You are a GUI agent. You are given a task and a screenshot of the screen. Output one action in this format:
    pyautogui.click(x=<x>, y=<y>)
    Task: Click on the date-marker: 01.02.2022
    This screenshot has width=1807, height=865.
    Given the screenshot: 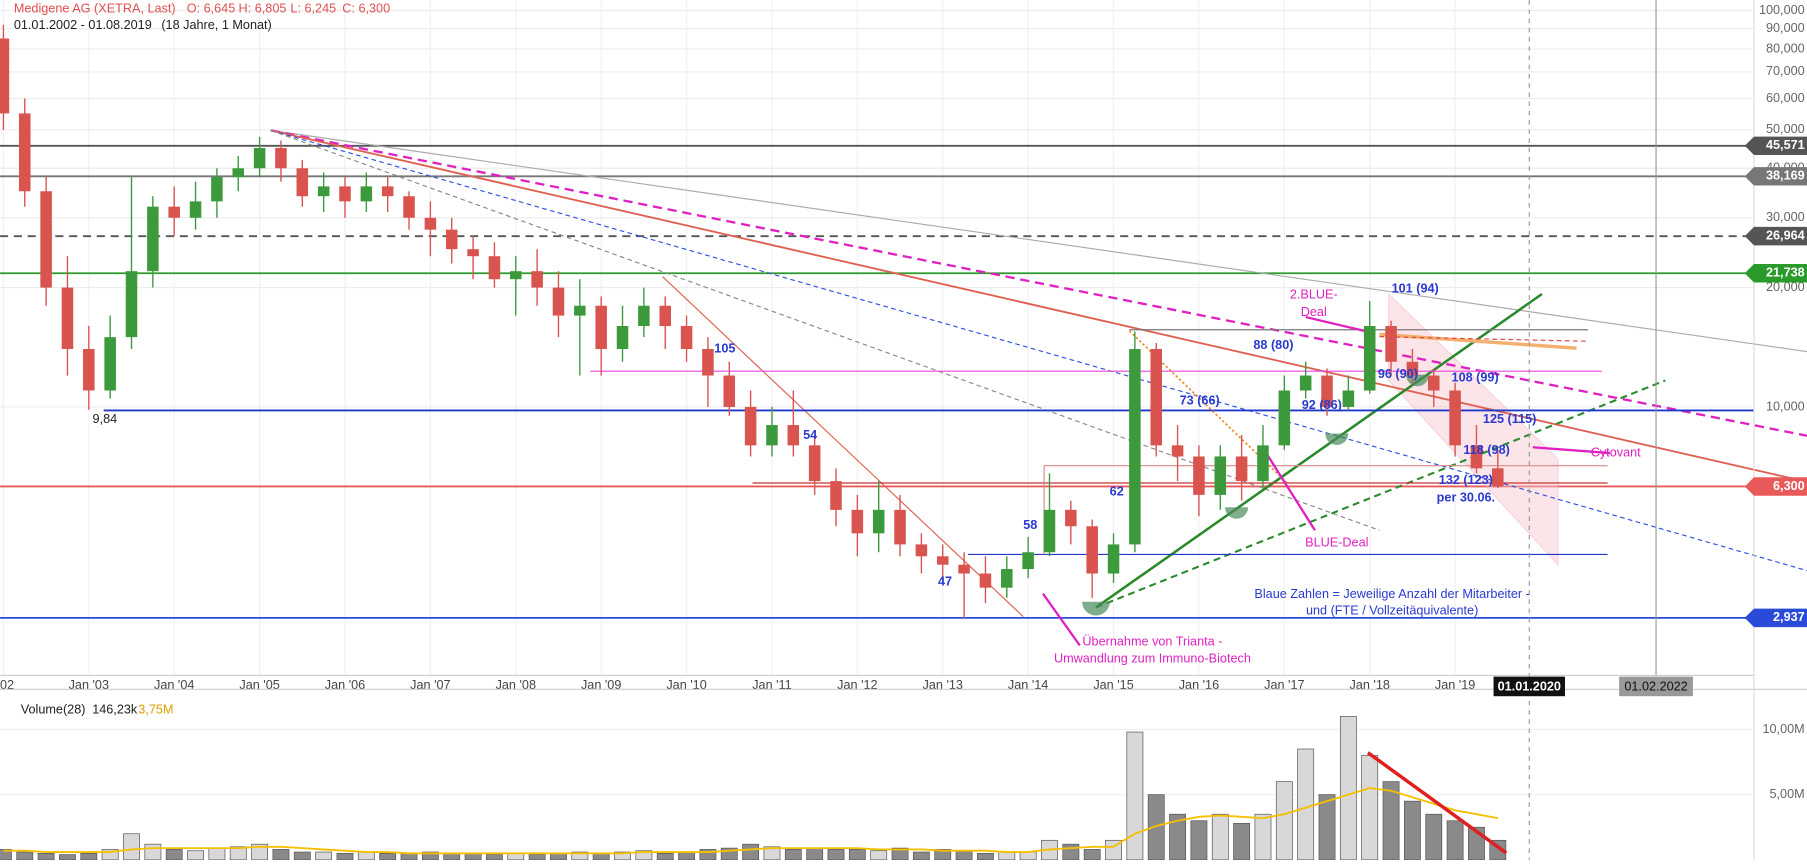 What is the action you would take?
    pyautogui.click(x=1655, y=686)
    